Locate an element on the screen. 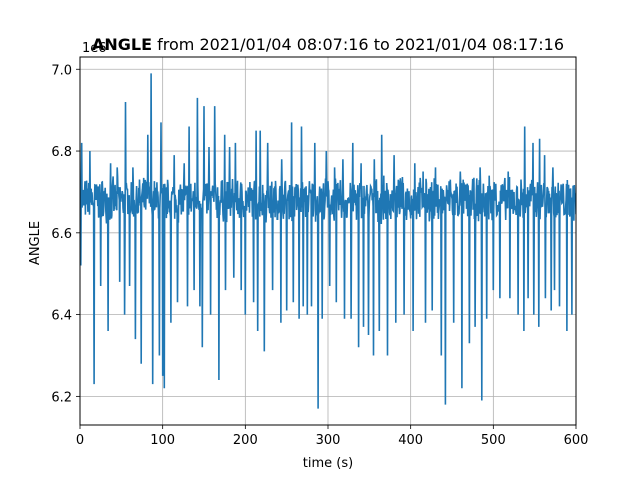 This screenshot has height=480, width=640. y-tick-label: 6.4 is located at coordinates (61, 316).